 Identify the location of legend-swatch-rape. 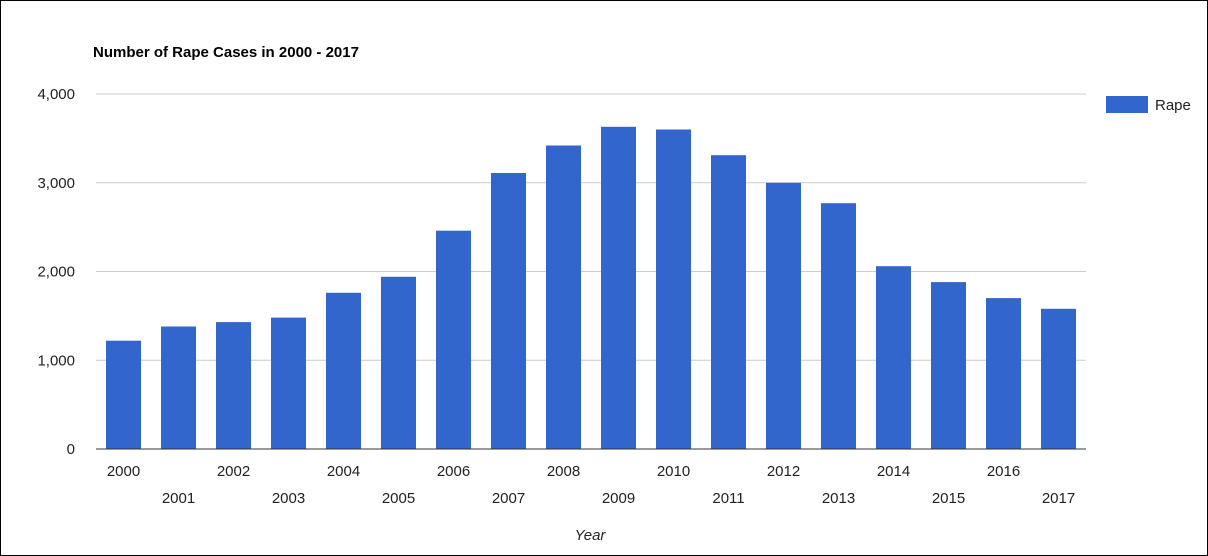
(1127, 104).